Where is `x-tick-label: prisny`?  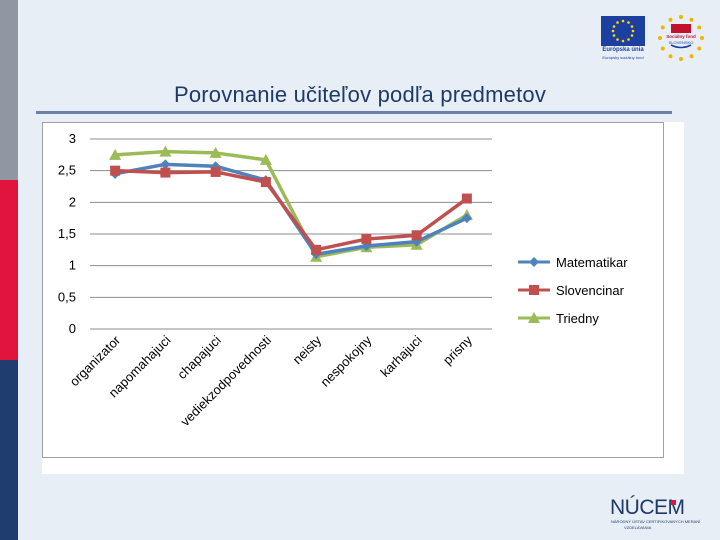
x-tick-label: prisny is located at coordinates (457, 349).